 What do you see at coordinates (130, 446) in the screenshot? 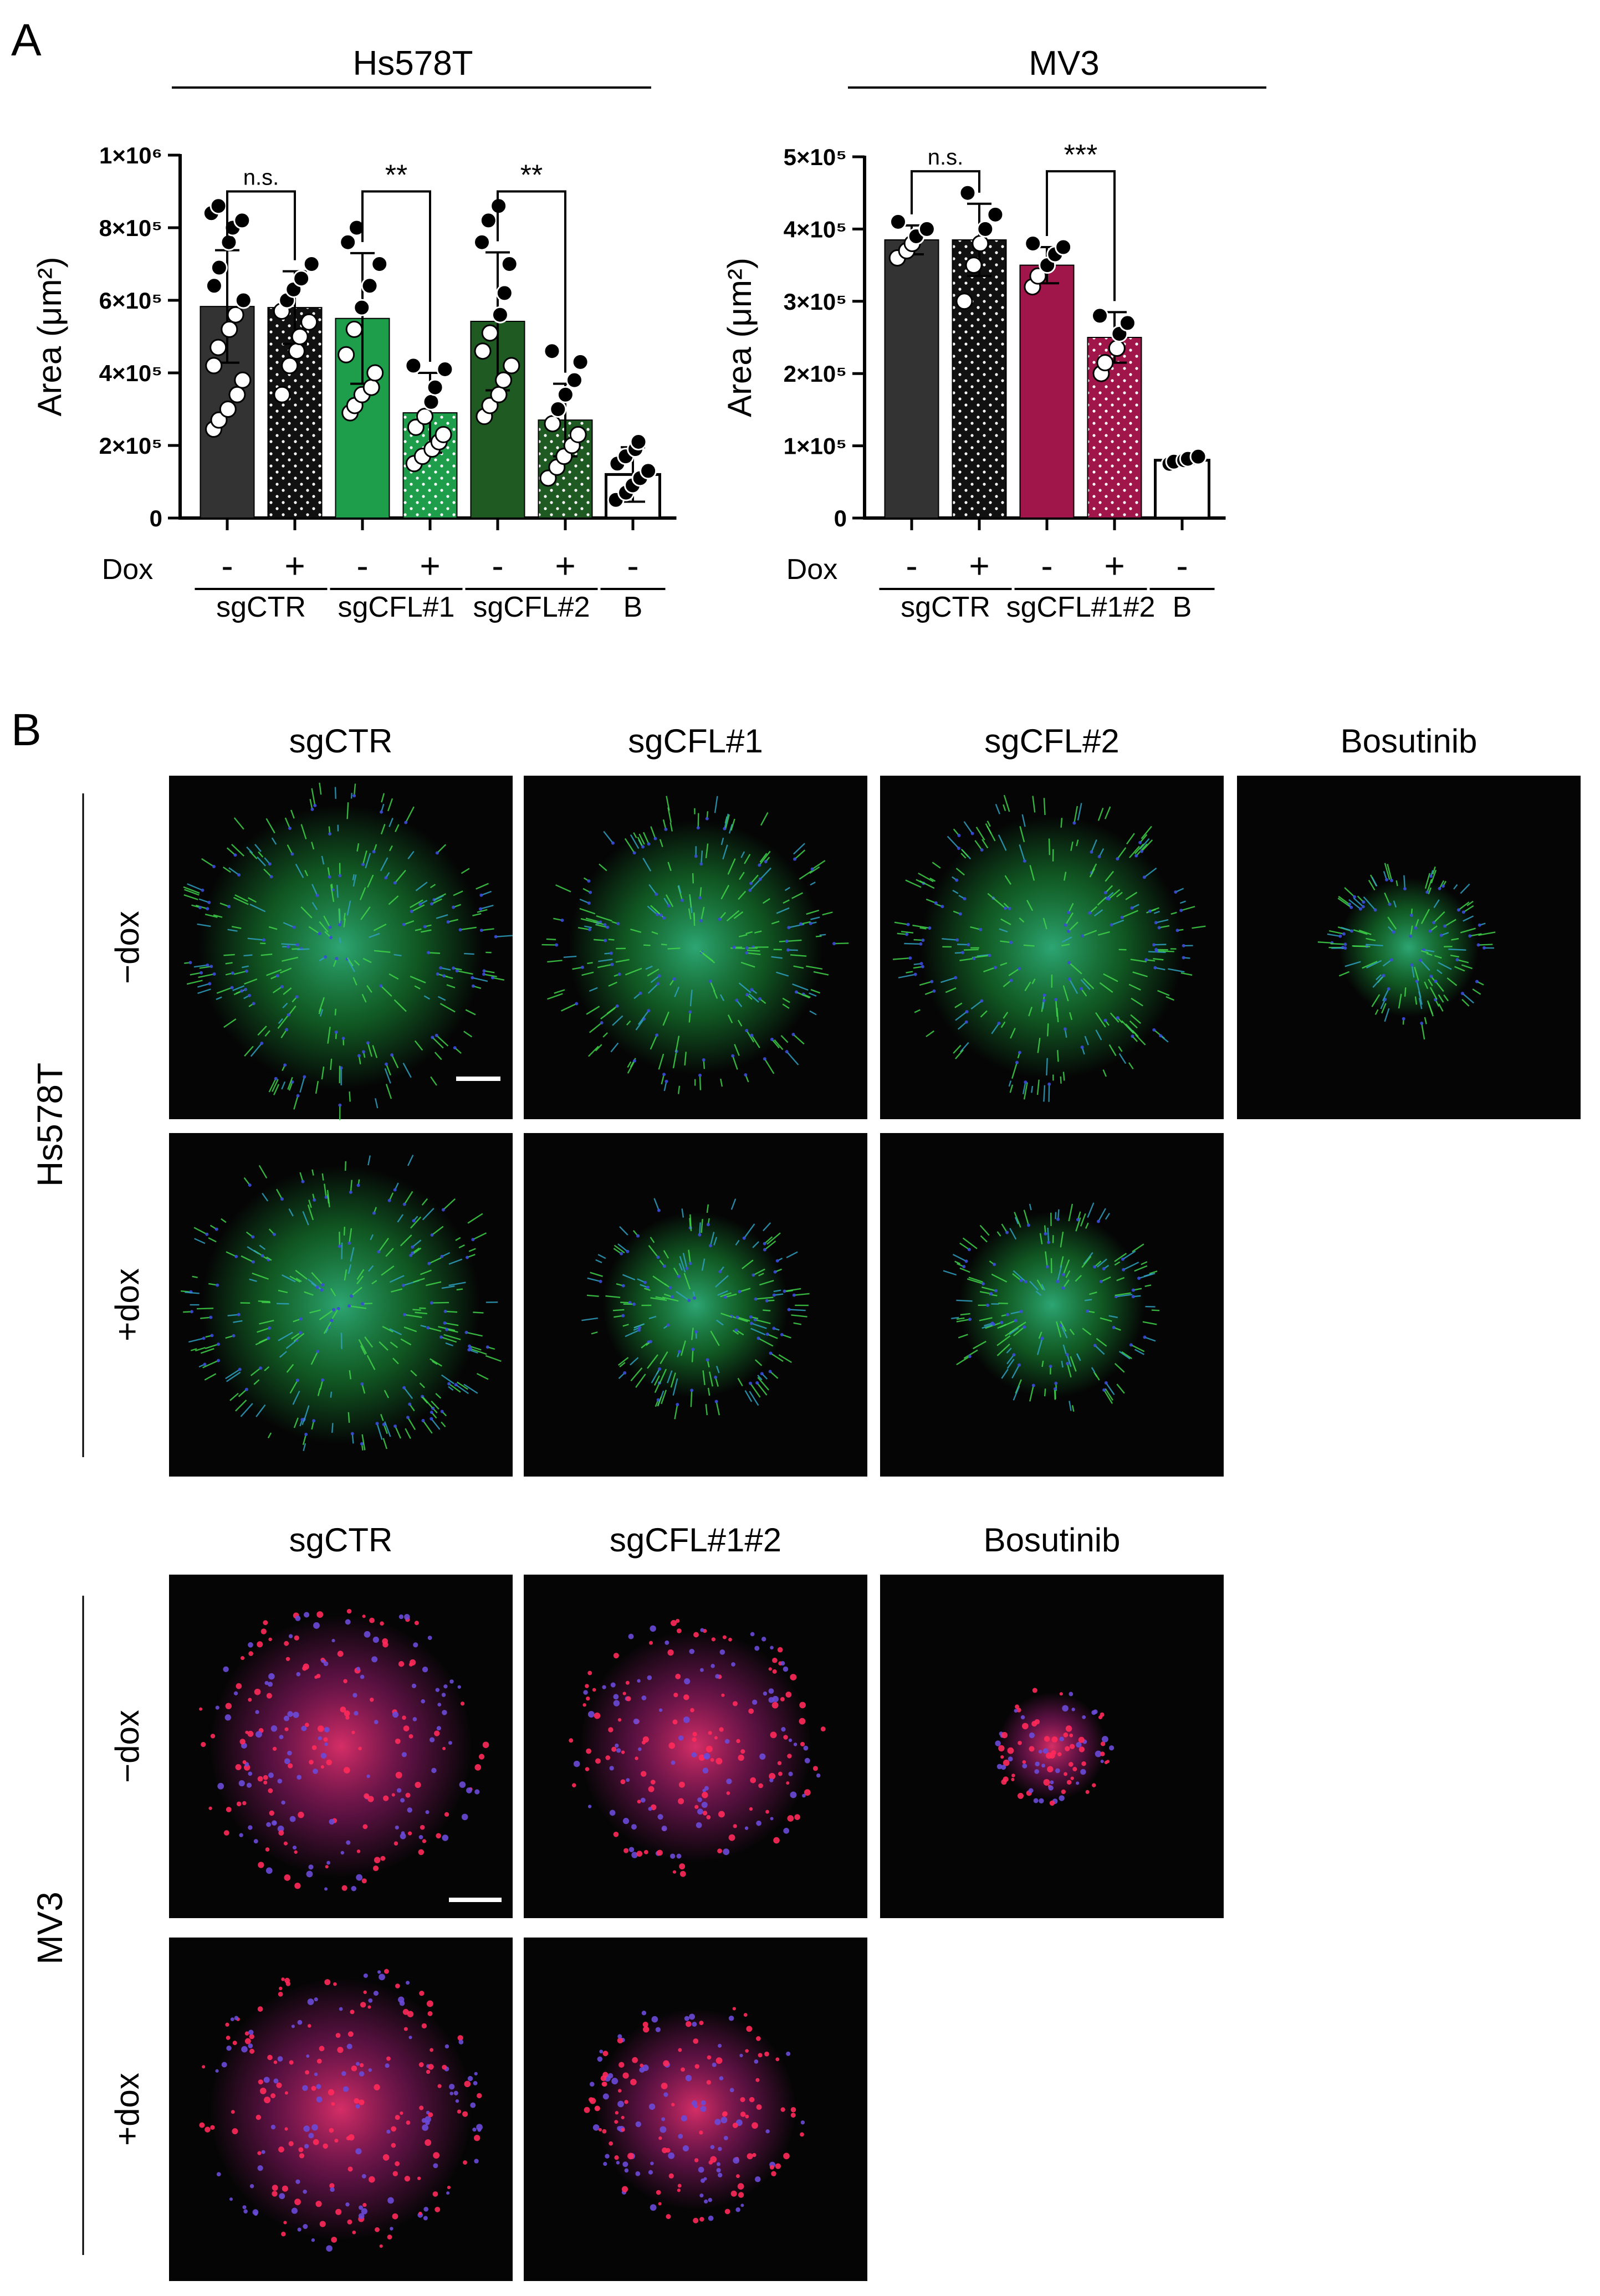
I see `y-tick-label: 2×10⁵` at bounding box center [130, 446].